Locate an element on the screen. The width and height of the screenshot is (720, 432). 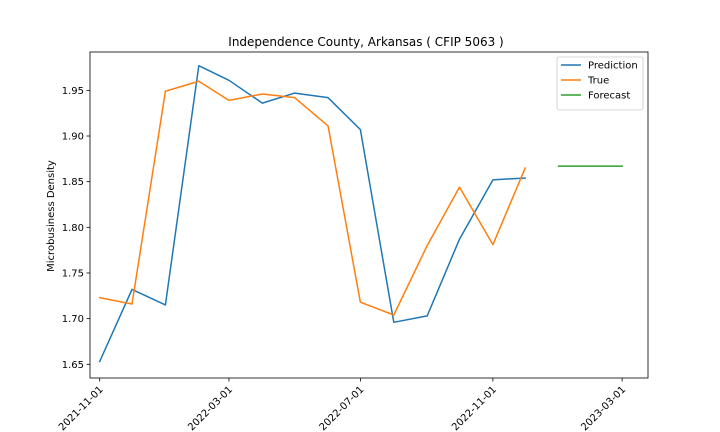
legend-box is located at coordinates (600, 83).